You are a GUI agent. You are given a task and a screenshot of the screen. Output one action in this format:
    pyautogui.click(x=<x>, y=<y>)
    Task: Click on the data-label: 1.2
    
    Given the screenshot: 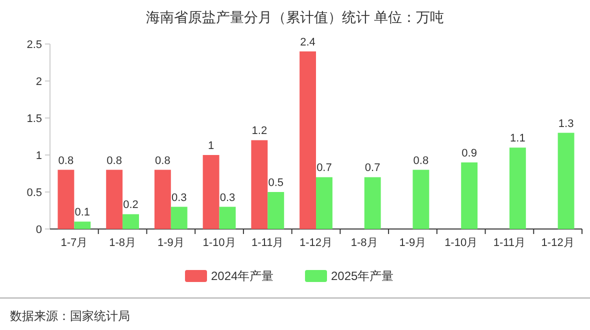 What is the action you would take?
    pyautogui.click(x=260, y=131)
    